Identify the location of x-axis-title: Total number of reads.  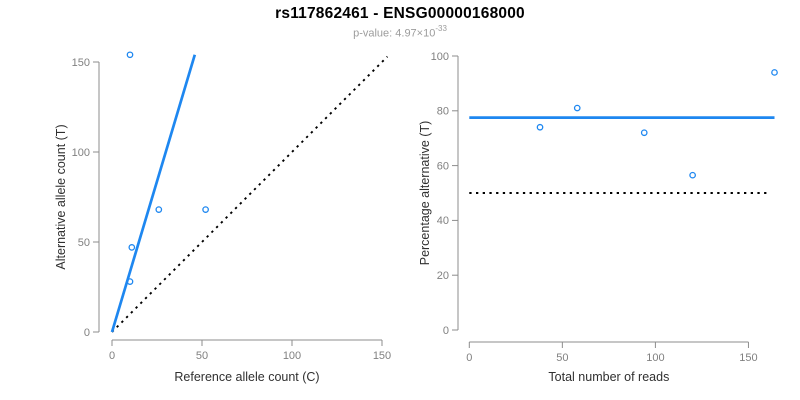
(608, 377).